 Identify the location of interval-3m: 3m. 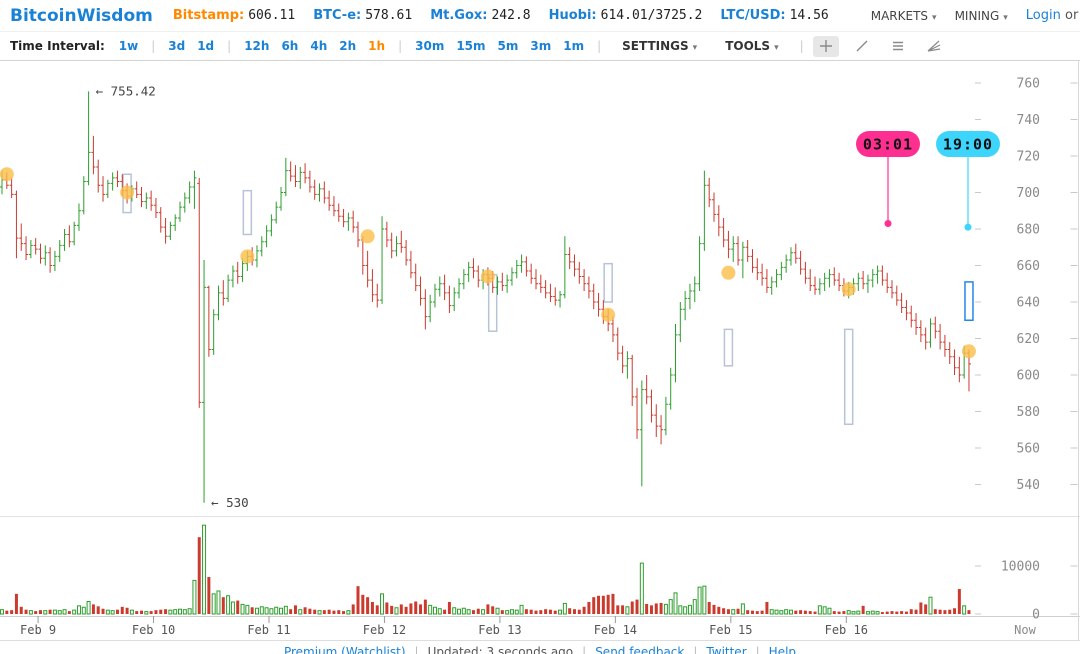
(541, 46).